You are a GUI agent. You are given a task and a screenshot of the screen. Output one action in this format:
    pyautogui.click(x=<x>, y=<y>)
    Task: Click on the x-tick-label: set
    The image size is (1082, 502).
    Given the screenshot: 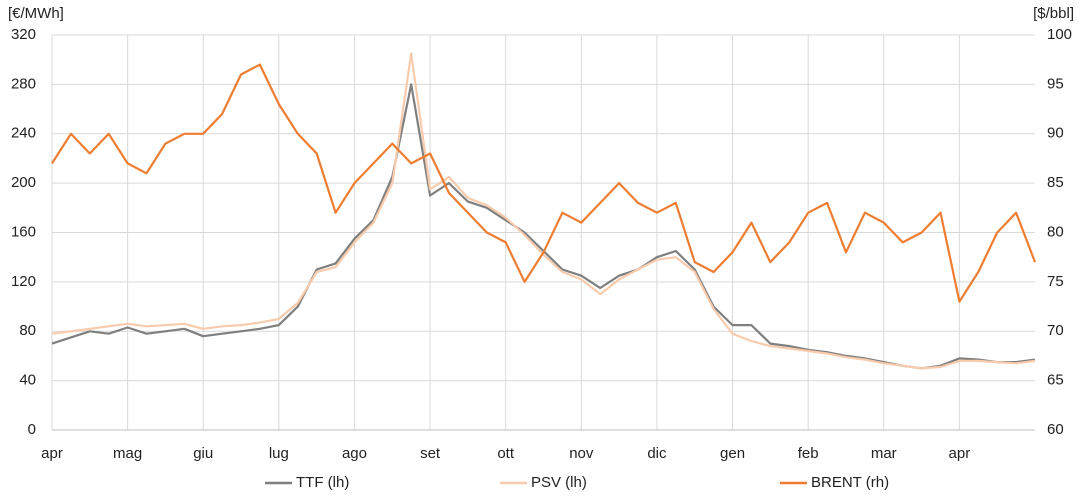 What is the action you would take?
    pyautogui.click(x=430, y=453)
    